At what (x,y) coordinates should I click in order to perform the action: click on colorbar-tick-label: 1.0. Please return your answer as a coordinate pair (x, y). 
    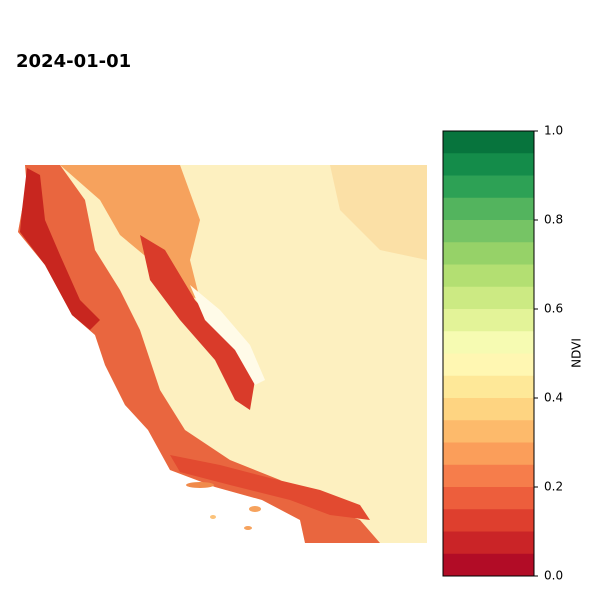
    Looking at the image, I should click on (553, 131).